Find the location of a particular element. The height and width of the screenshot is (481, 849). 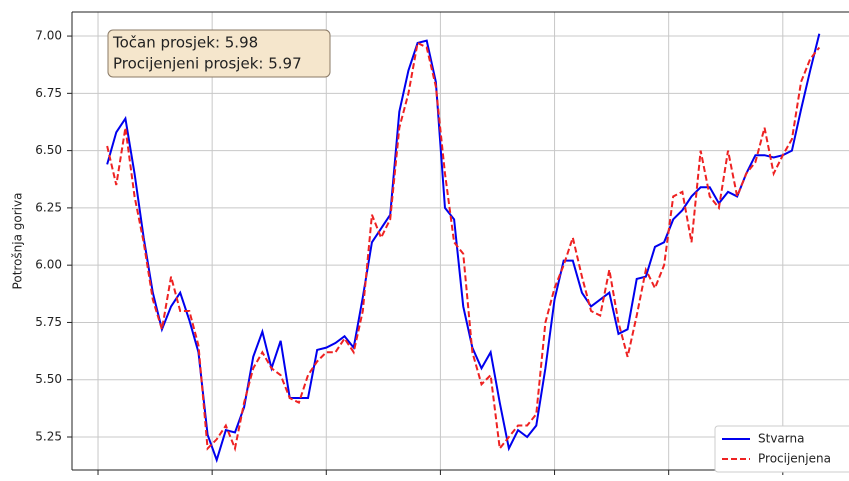

y-tick-label: 5.50 is located at coordinates (48, 379).